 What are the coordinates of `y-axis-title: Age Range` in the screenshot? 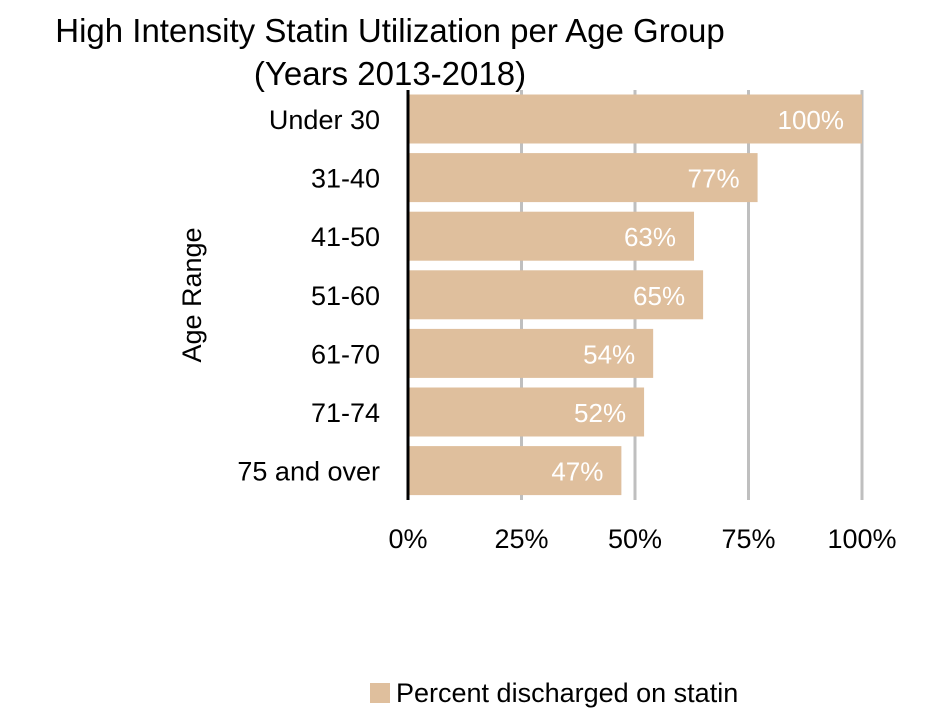 It's located at (192, 294).